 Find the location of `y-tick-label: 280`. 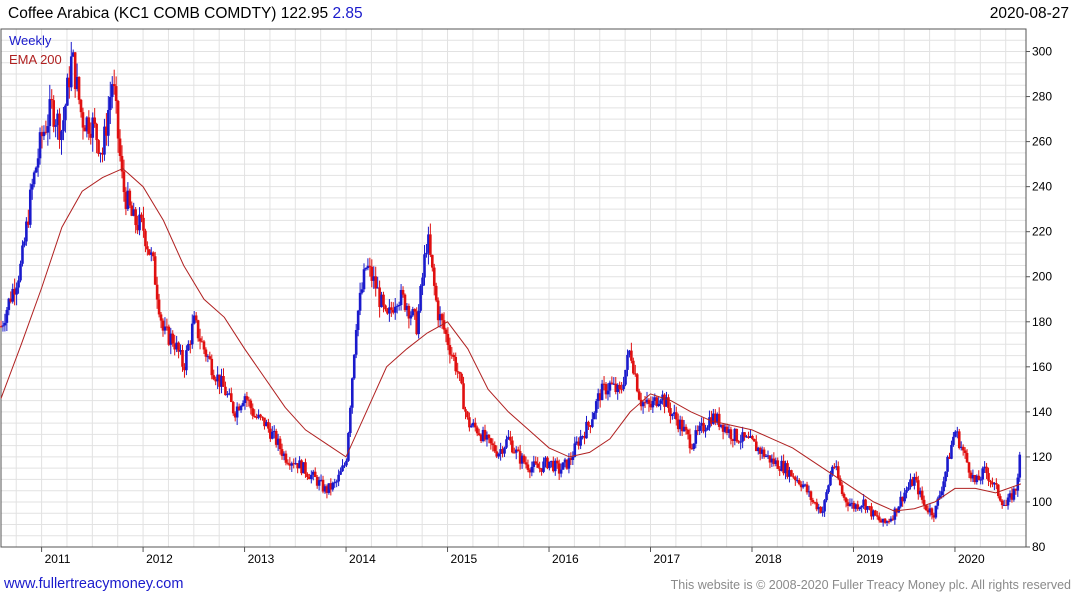

y-tick-label: 280 is located at coordinates (1042, 97).